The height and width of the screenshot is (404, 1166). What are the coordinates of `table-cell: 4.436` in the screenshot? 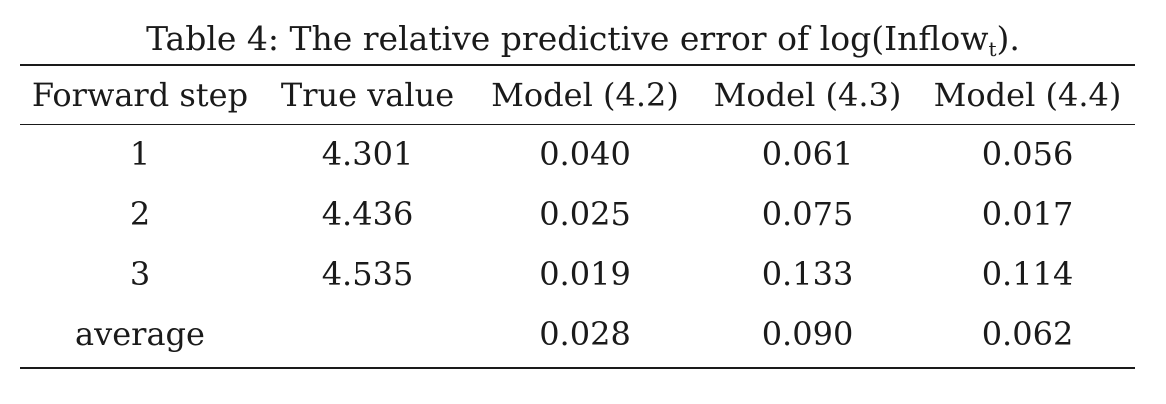 It's located at (367, 214).